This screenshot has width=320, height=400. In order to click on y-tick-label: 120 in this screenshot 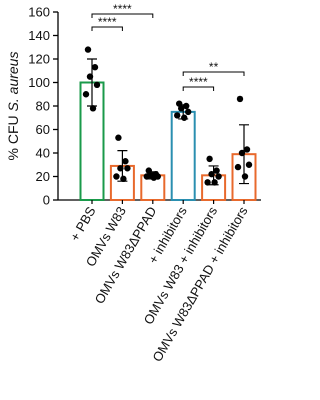, I will do `click(39, 59)`.